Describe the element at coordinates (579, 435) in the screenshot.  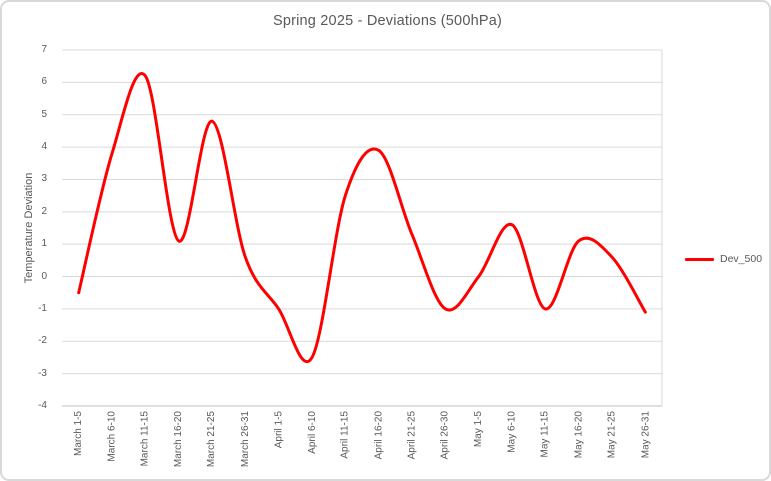
I see `x-tick-label: May 16-20` at that location.